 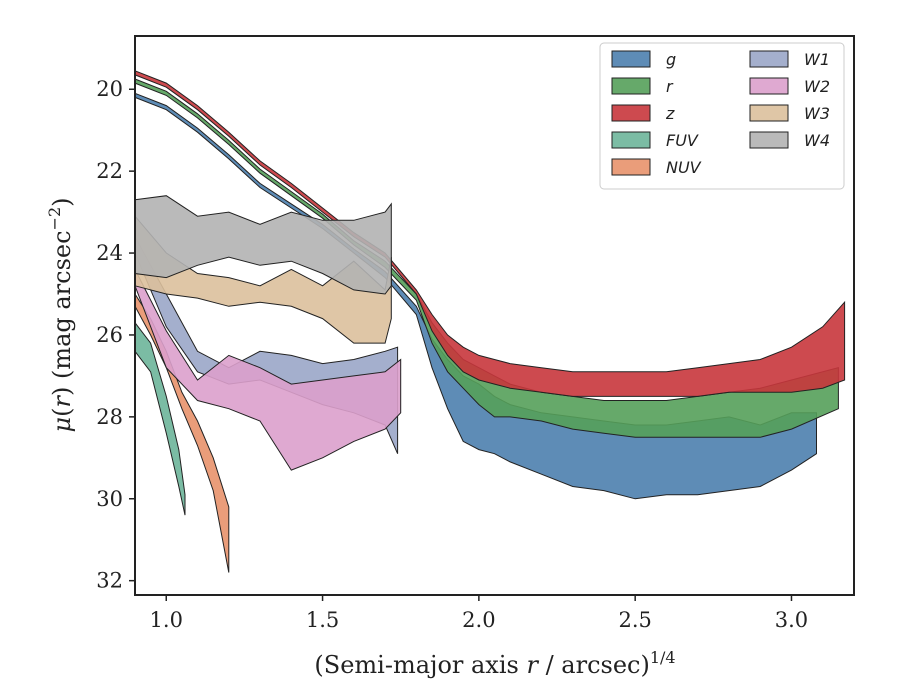 What do you see at coordinates (322, 620) in the screenshot?
I see `x-tick-label: 1.5` at bounding box center [322, 620].